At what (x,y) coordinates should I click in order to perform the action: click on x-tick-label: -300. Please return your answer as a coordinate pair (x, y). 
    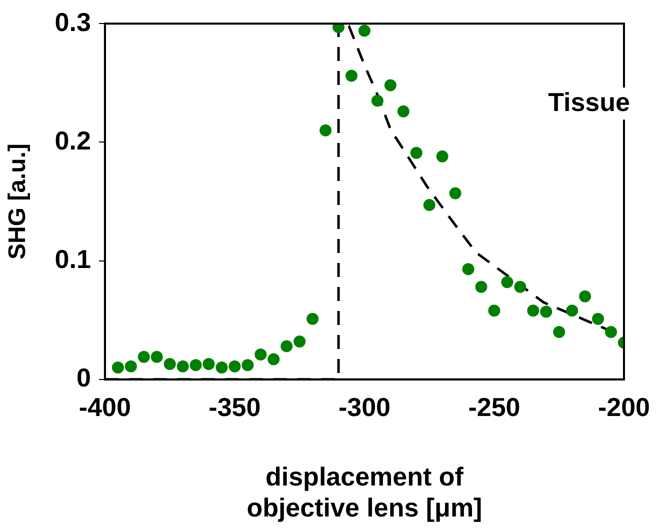
    Looking at the image, I should click on (364, 407).